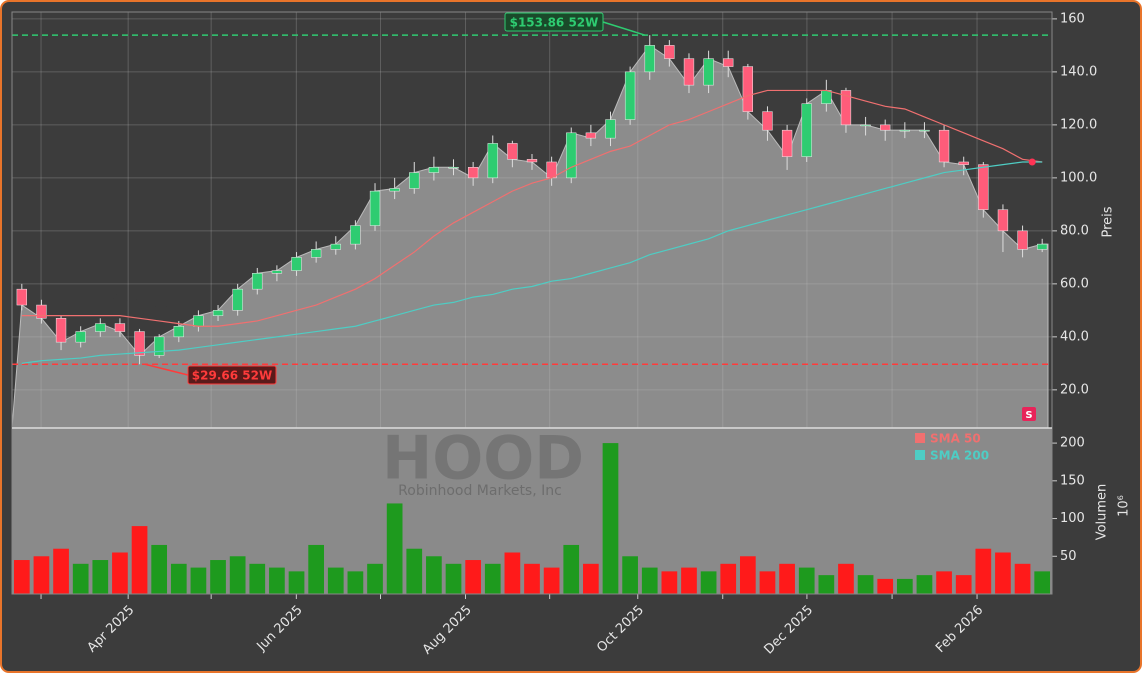 The height and width of the screenshot is (677, 1142). What do you see at coordinates (1078, 177) in the screenshot?
I see `y-tick-label: 100.0` at bounding box center [1078, 177].